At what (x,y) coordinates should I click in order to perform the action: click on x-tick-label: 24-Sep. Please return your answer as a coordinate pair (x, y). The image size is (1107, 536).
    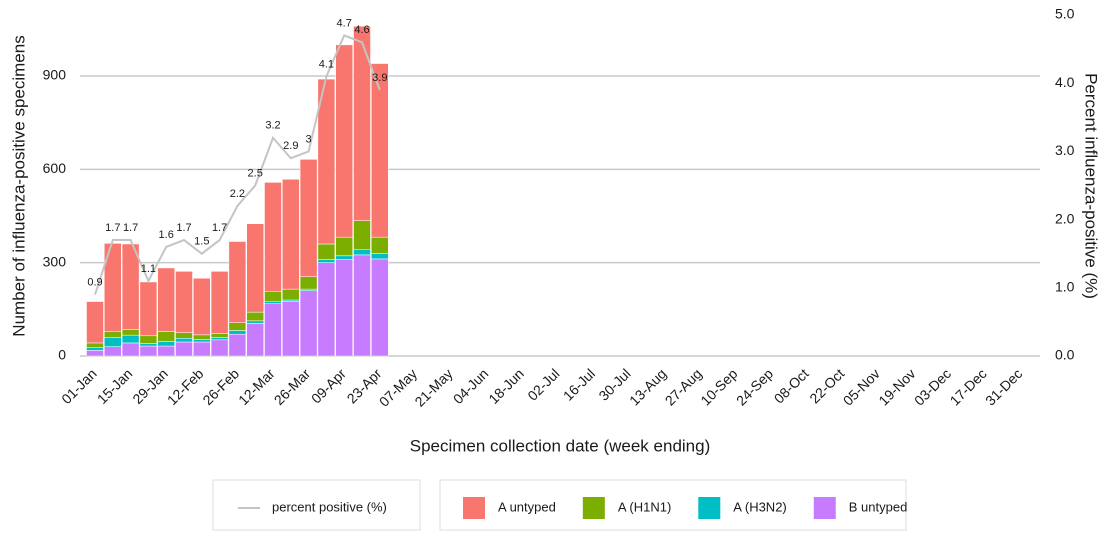
    Looking at the image, I should click on (754, 386).